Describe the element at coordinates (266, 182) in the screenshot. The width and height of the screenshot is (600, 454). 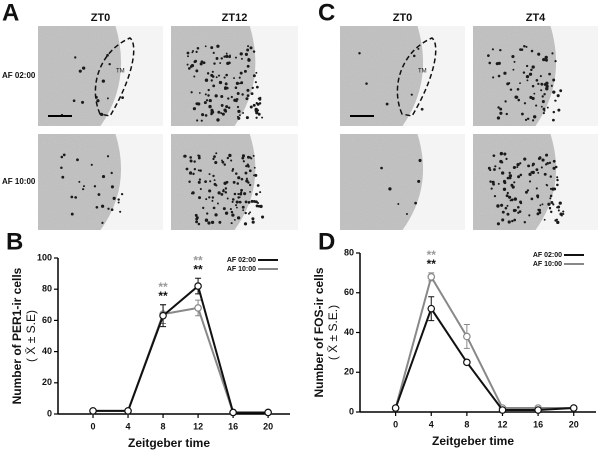
I see `tissue-edge` at that location.